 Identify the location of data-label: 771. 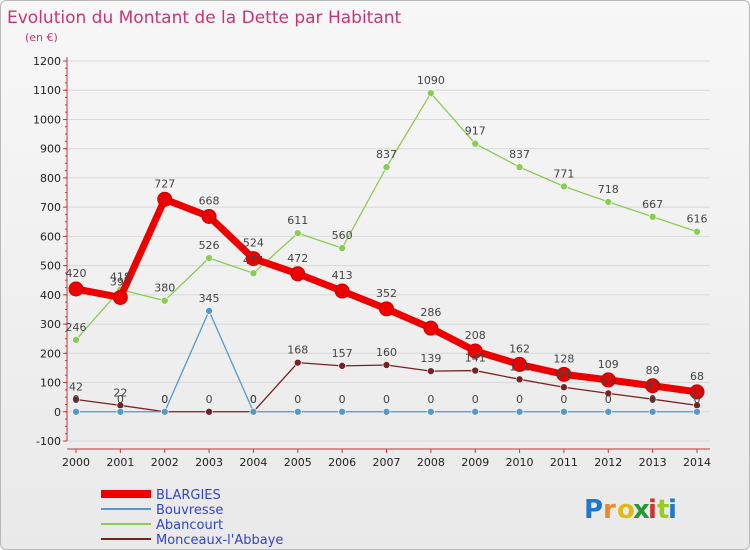
(563, 173).